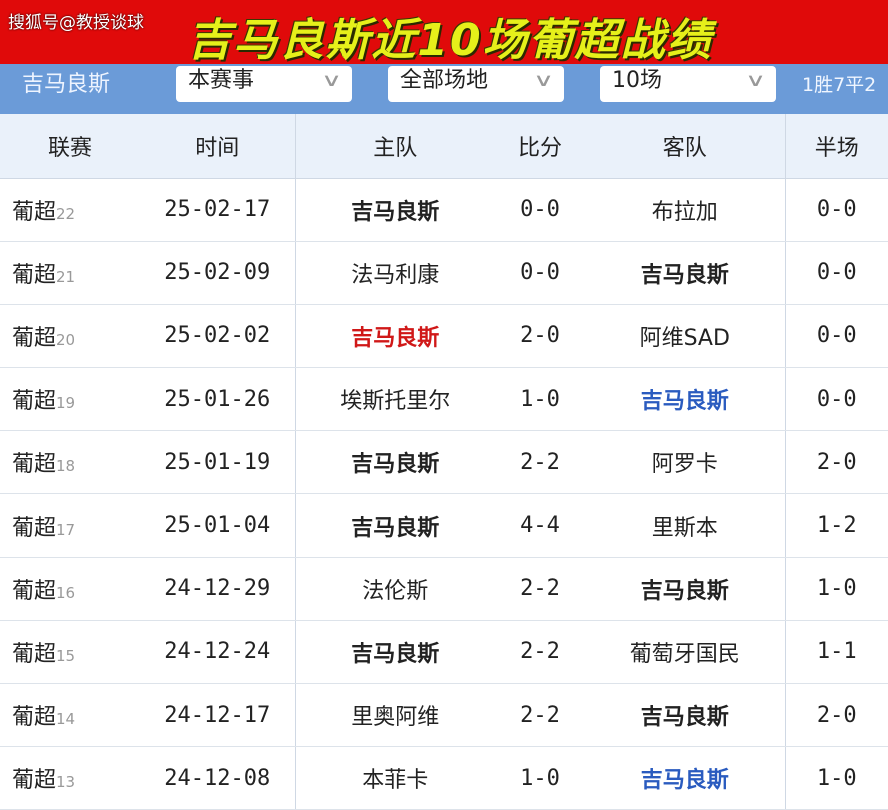  Describe the element at coordinates (217, 589) in the screenshot. I see `date-cell: 24-12-29` at that location.